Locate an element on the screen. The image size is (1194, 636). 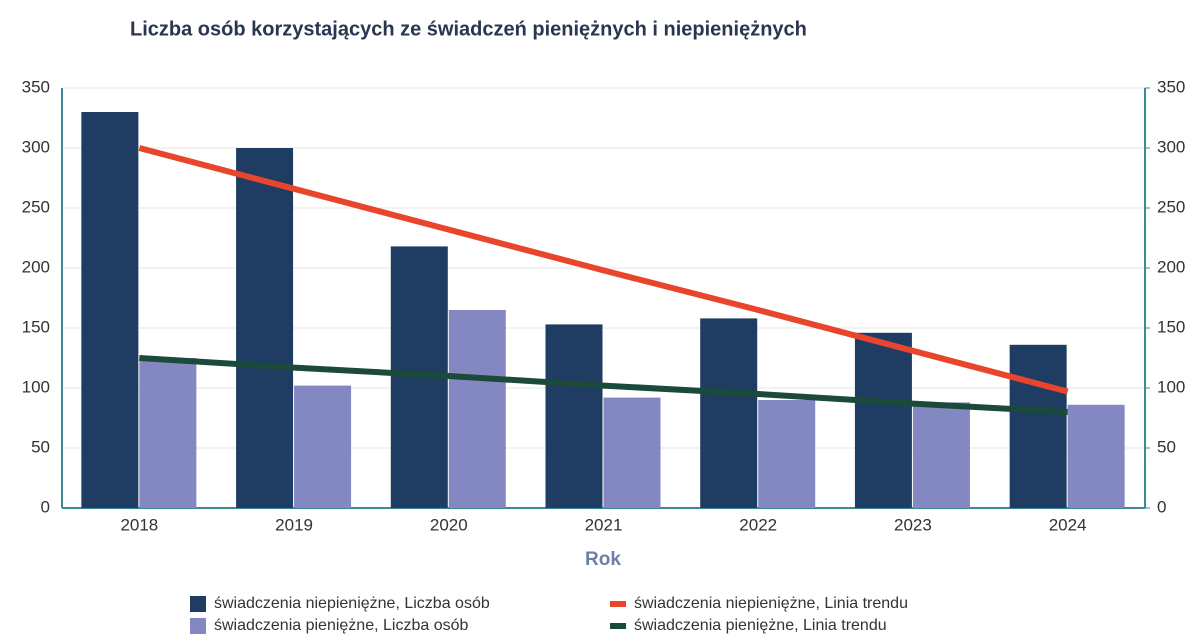
x-tick-label: 2022 is located at coordinates (758, 524).